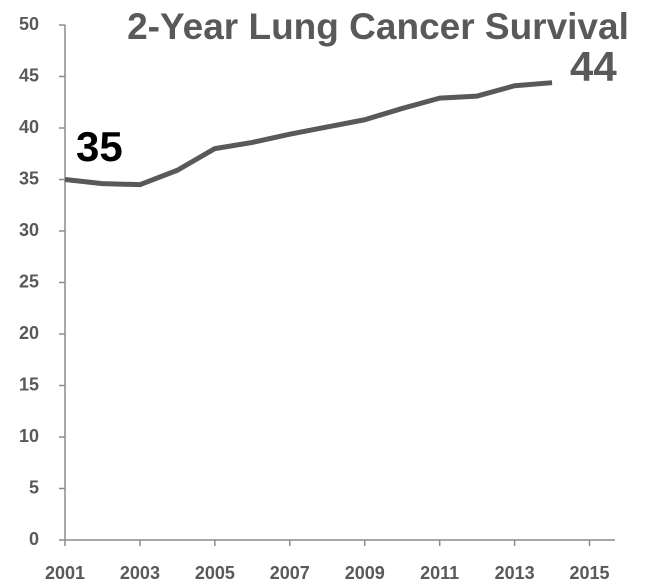  I want to click on x-tick-label: 2005, so click(215, 573).